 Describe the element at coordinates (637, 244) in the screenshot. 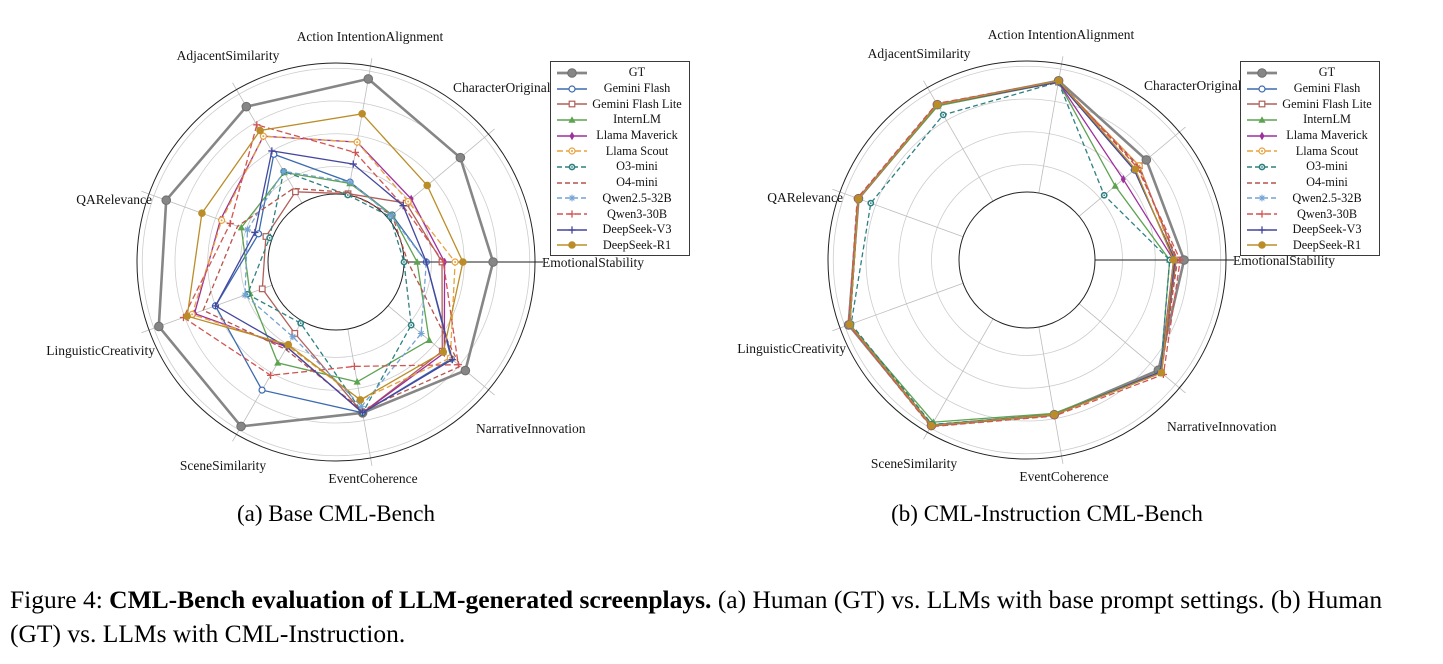

I see `legend-label: DeepSeek-R1` at that location.